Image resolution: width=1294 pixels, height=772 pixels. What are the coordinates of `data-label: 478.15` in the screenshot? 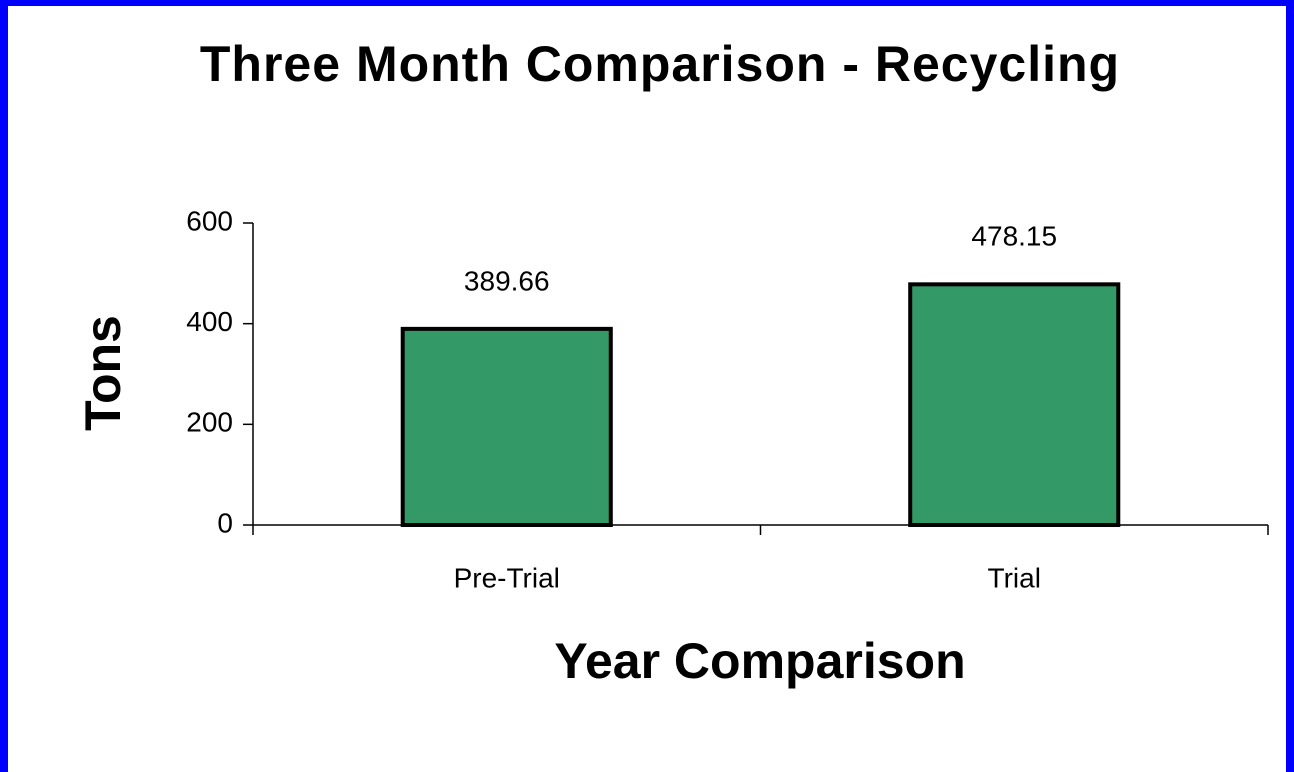 It's located at (1014, 236).